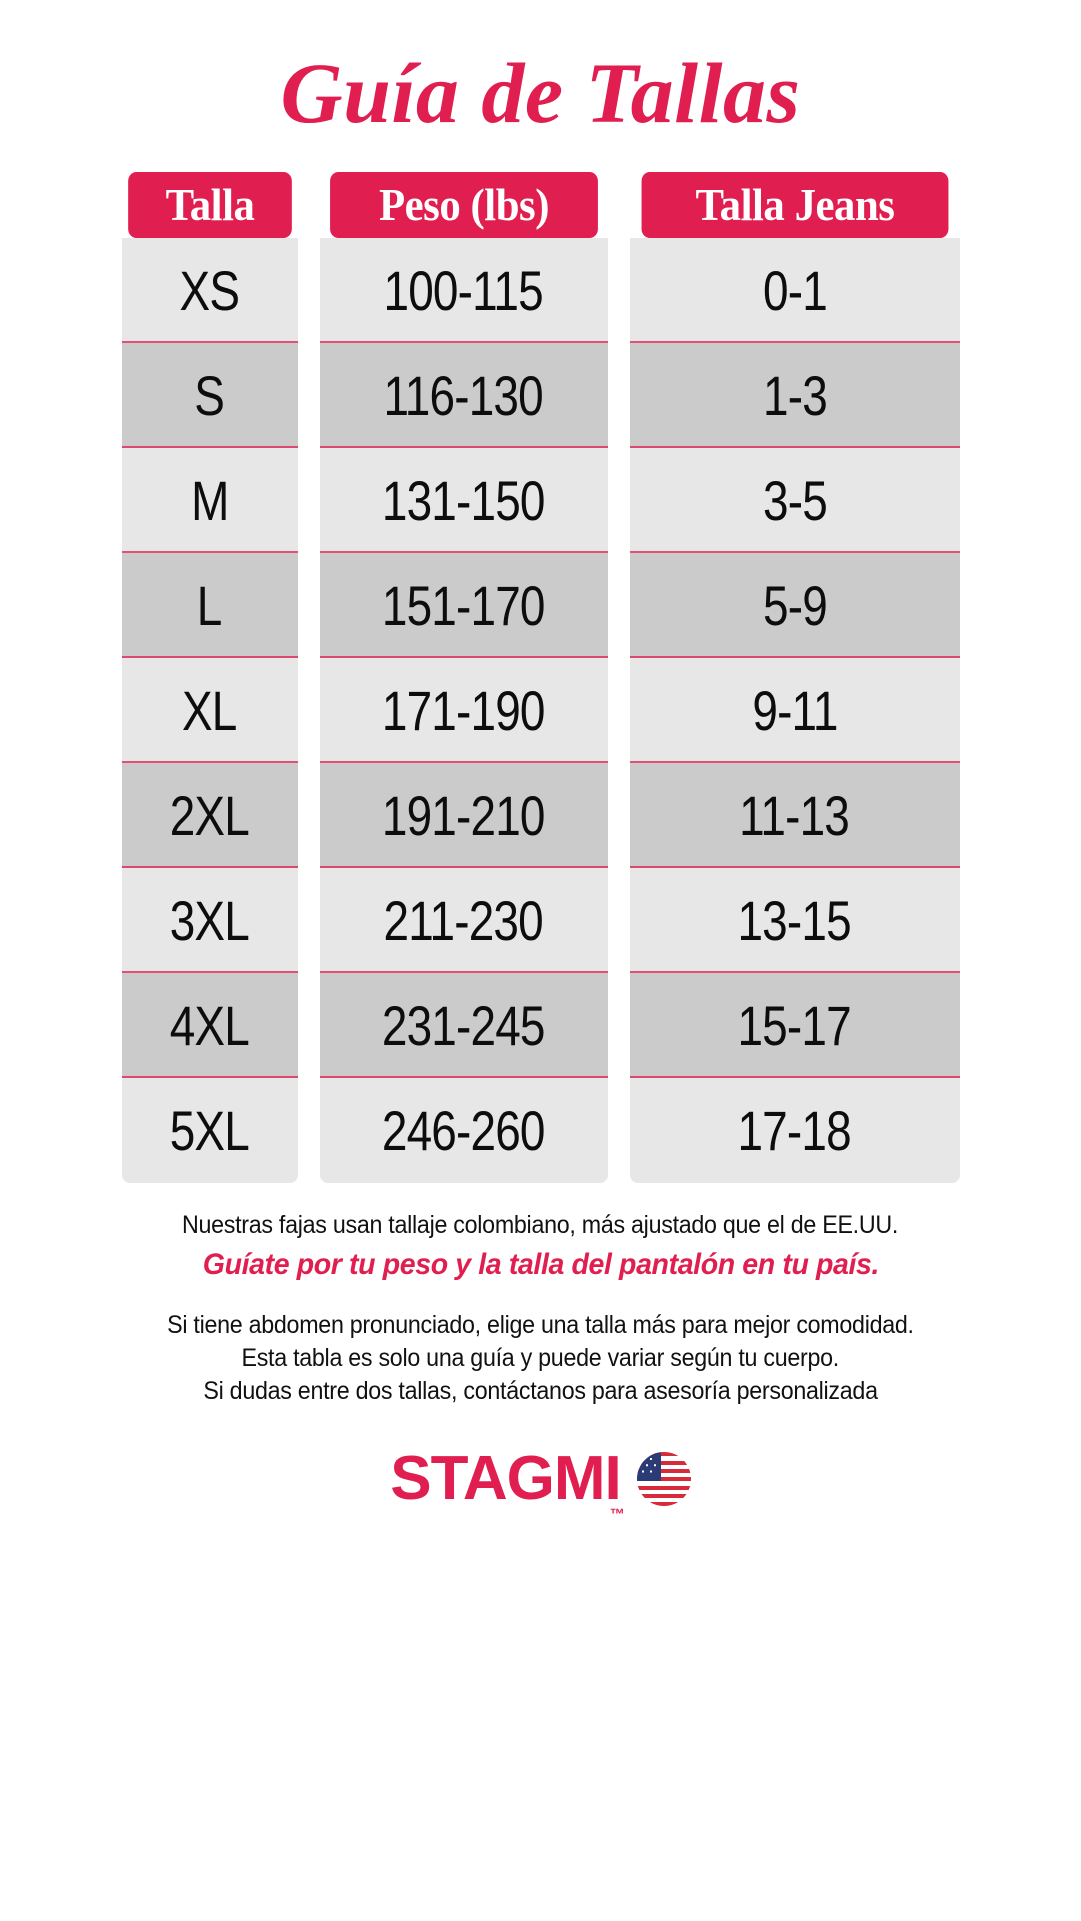  I want to click on table-cell-peso: 231-245, so click(463, 1026).